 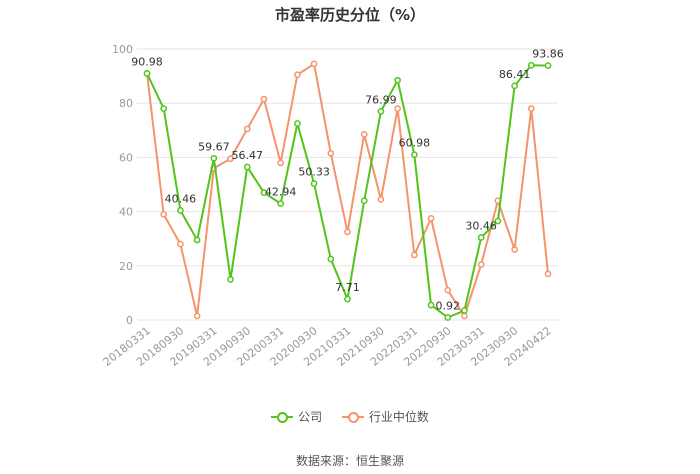 I want to click on company-data-label: 56.47, so click(x=248, y=155).